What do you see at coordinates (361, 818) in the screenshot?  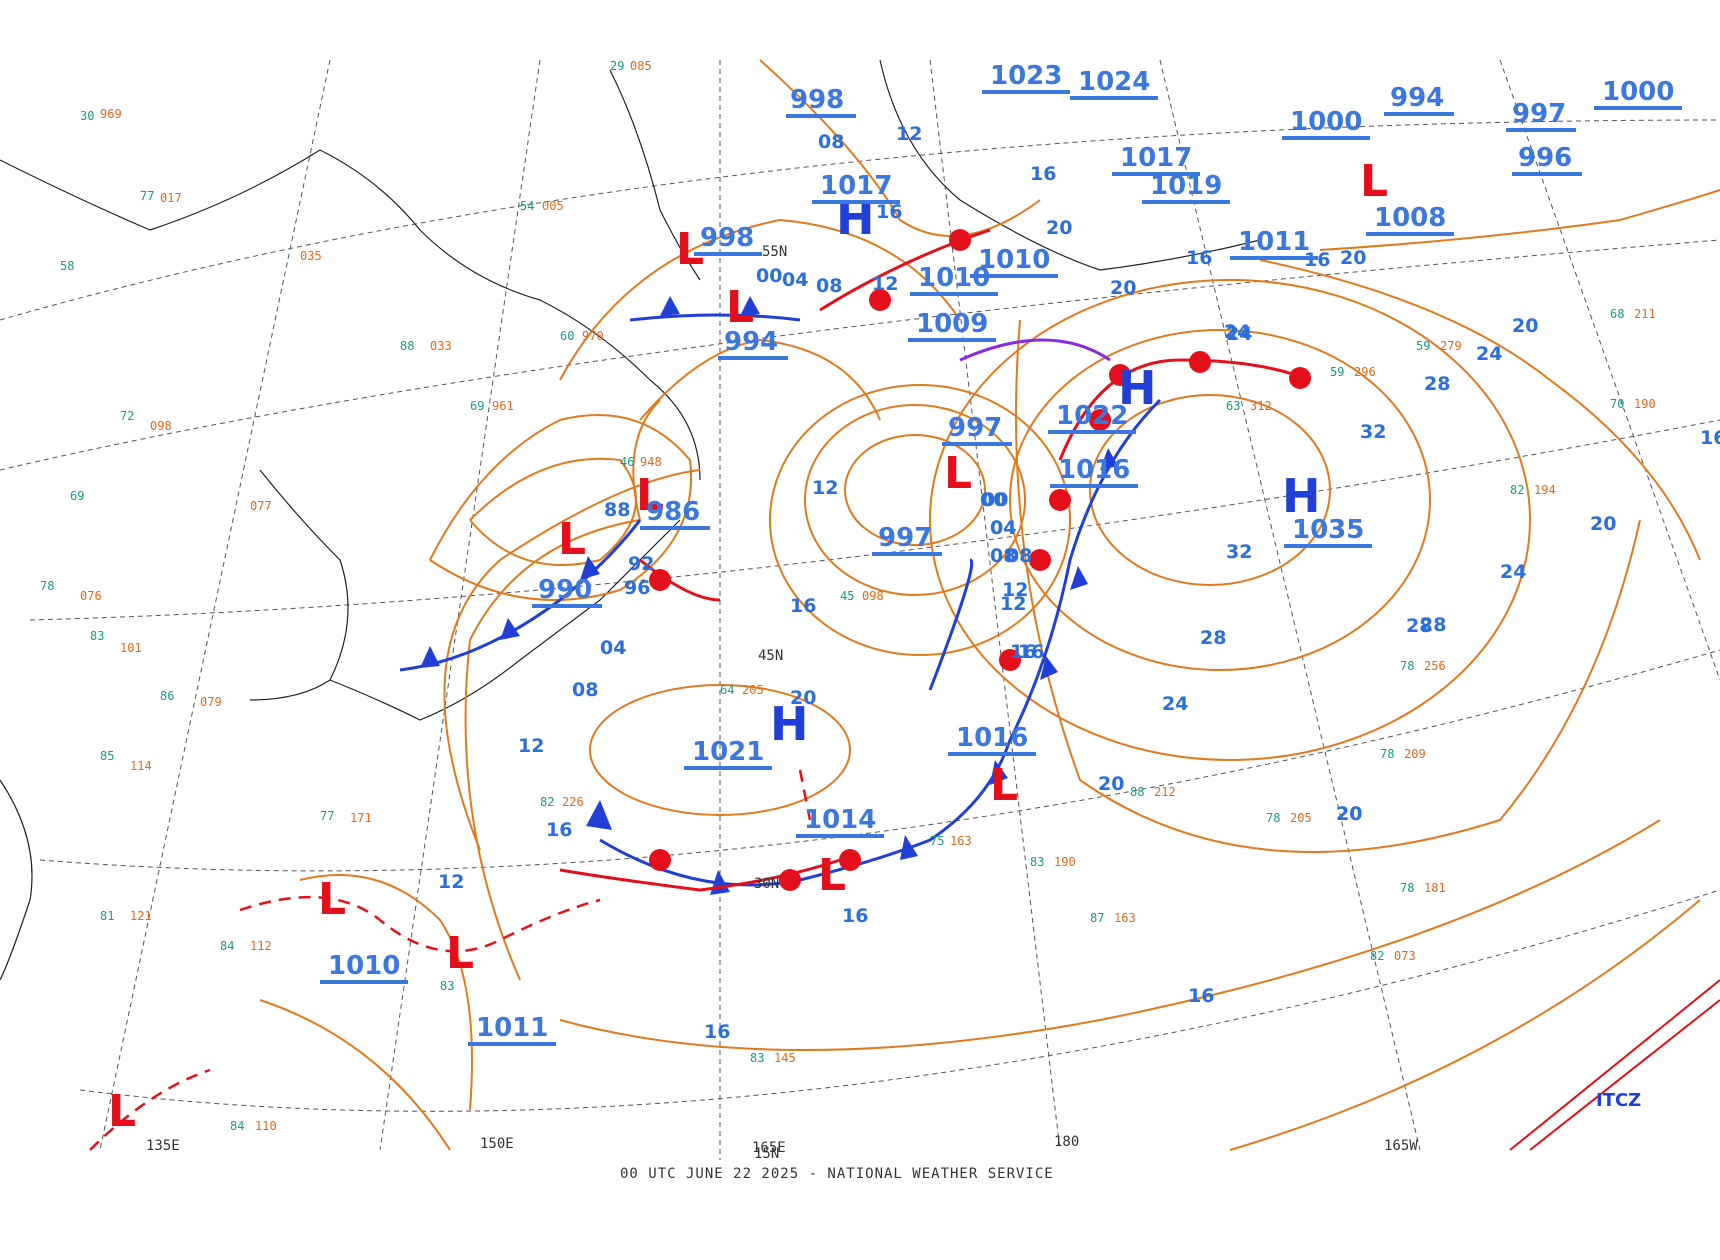 I see `svg-text: 171` at bounding box center [361, 818].